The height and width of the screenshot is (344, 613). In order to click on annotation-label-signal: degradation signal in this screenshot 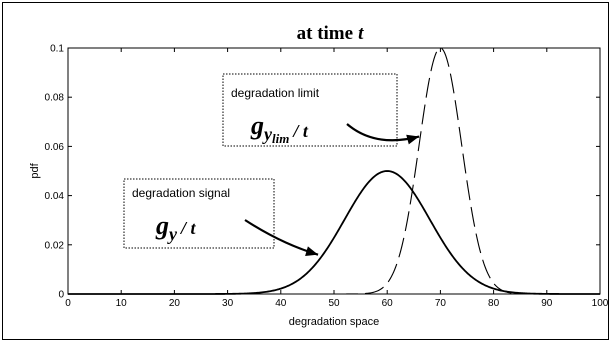, I will do `click(181, 193)`.